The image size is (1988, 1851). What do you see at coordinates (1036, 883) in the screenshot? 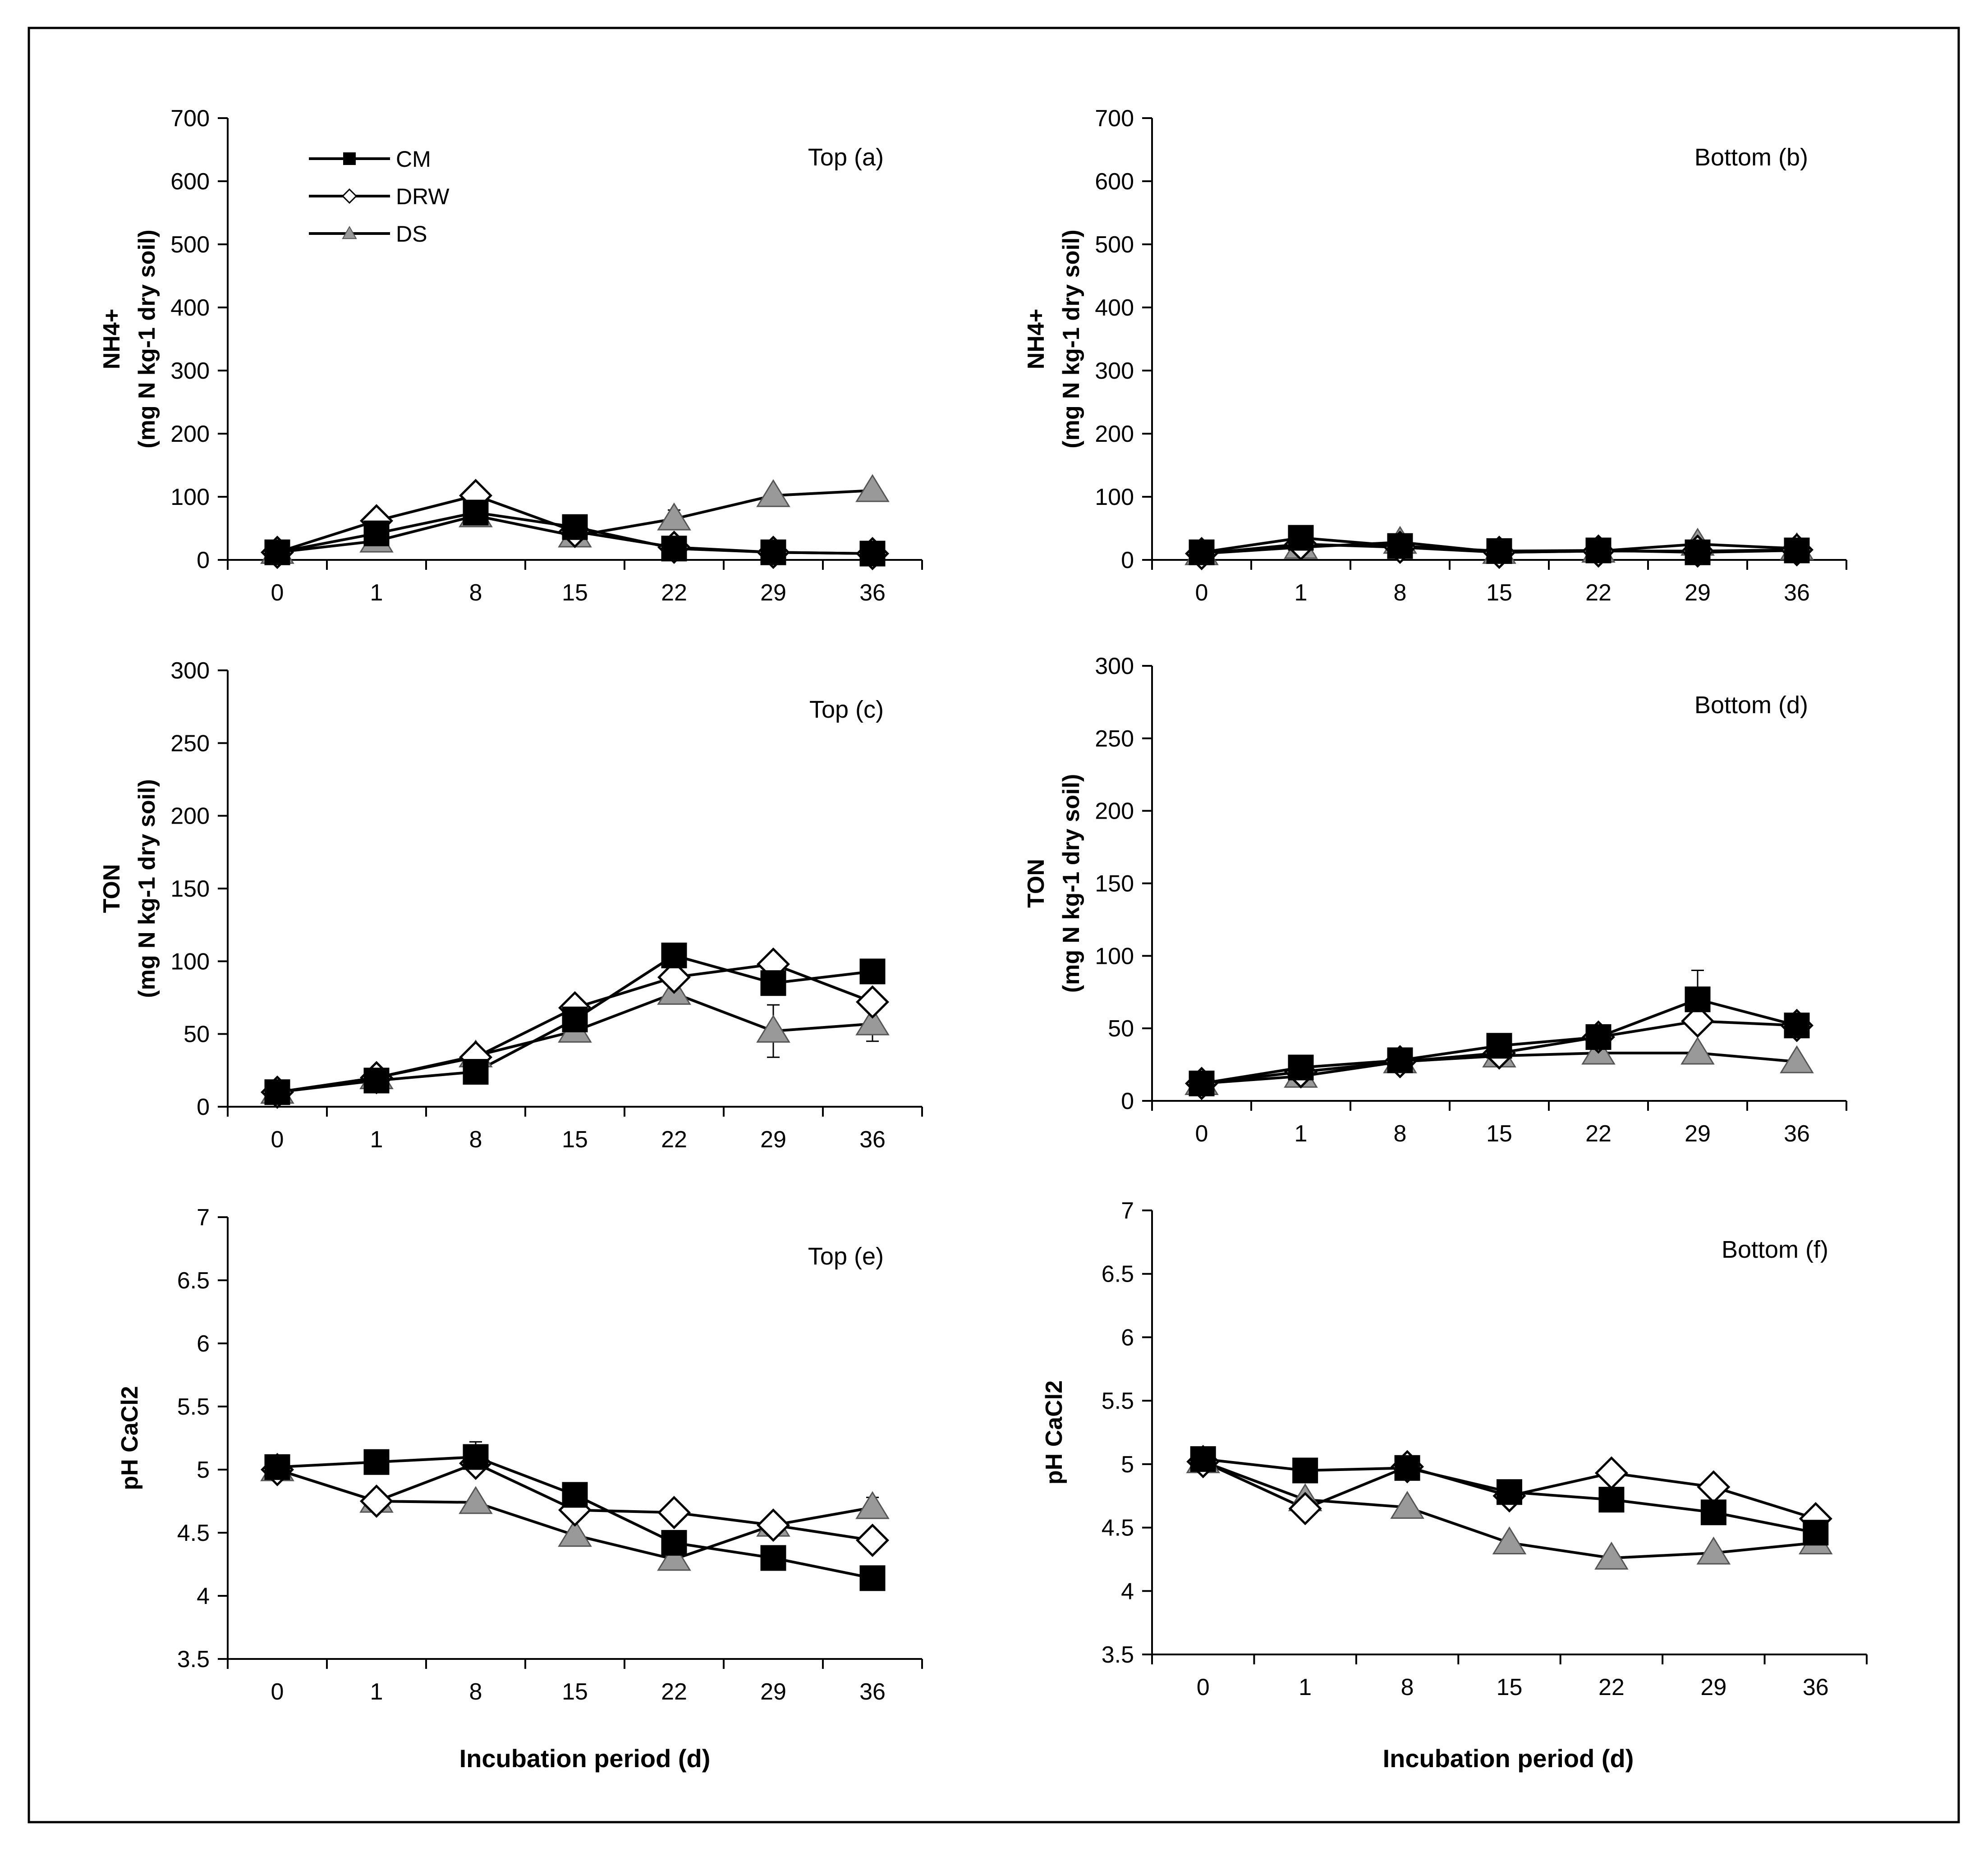
I see `y-axis-label-line: TON` at bounding box center [1036, 883].